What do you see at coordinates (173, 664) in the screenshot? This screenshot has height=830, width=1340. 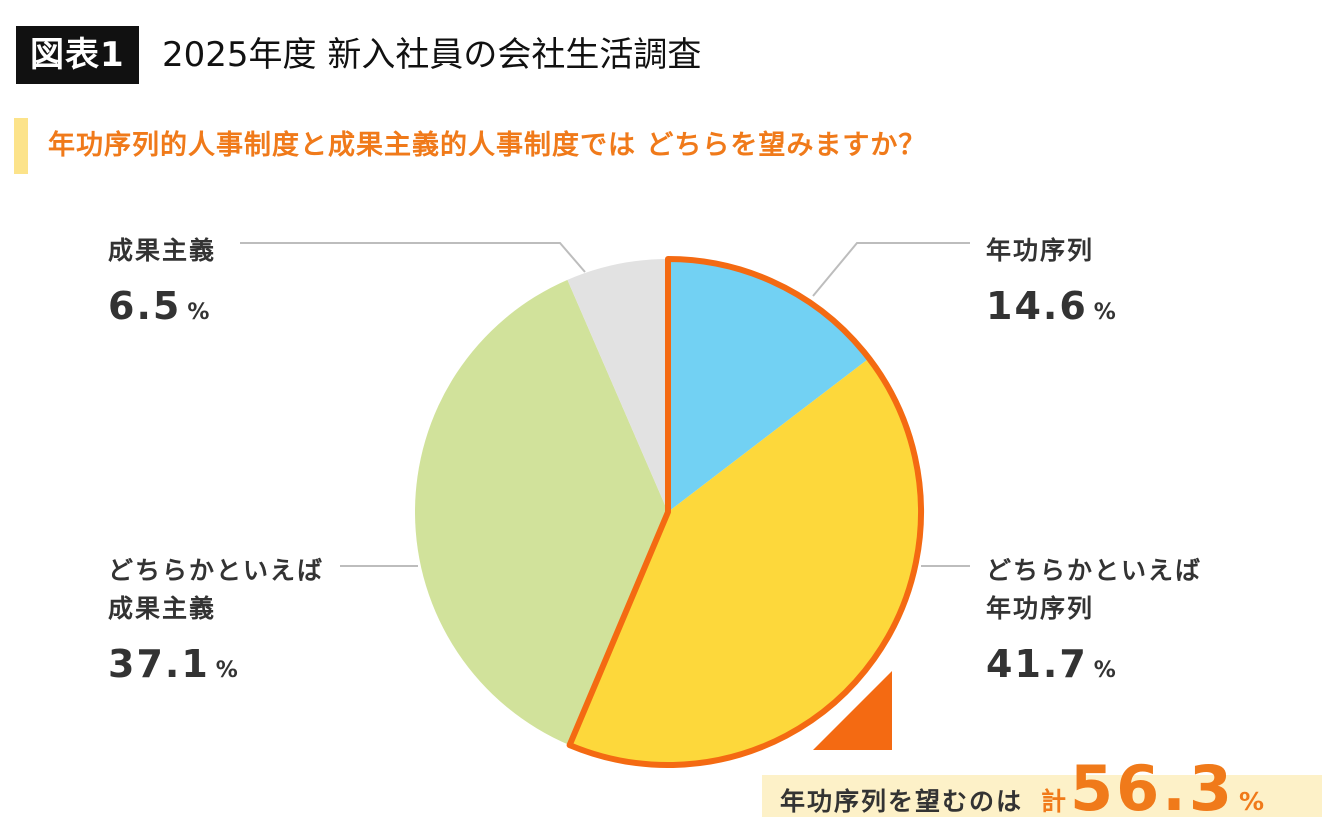 I see `label-dochira-seika-value: 37.1%` at bounding box center [173, 664].